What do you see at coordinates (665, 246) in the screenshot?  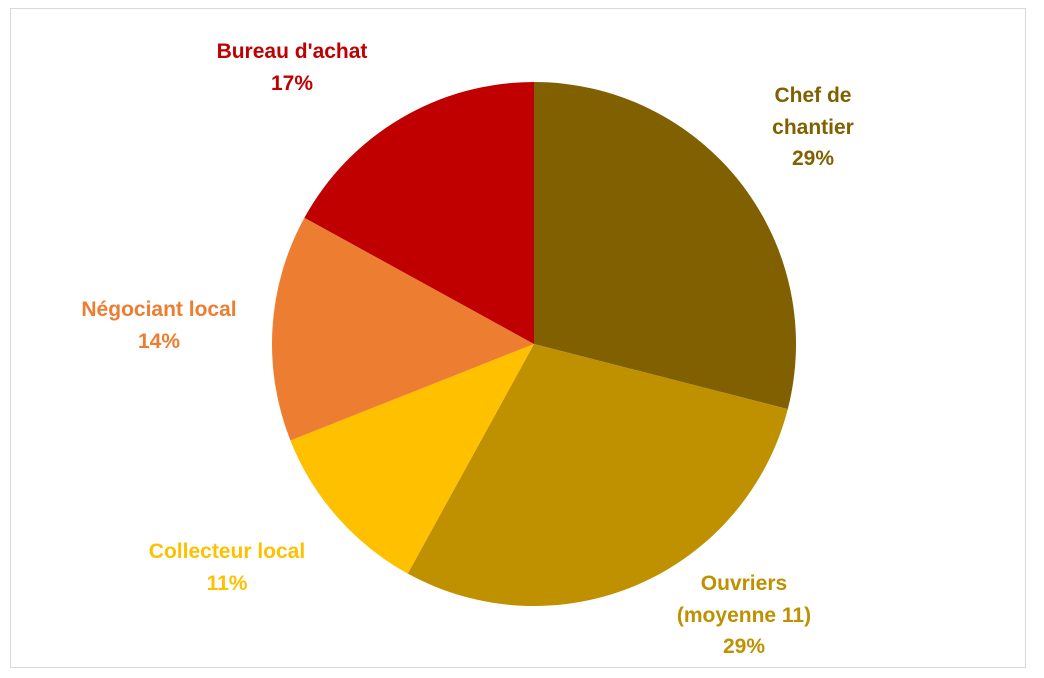 I see `pie-slice-chef-de-chantier` at bounding box center [665, 246].